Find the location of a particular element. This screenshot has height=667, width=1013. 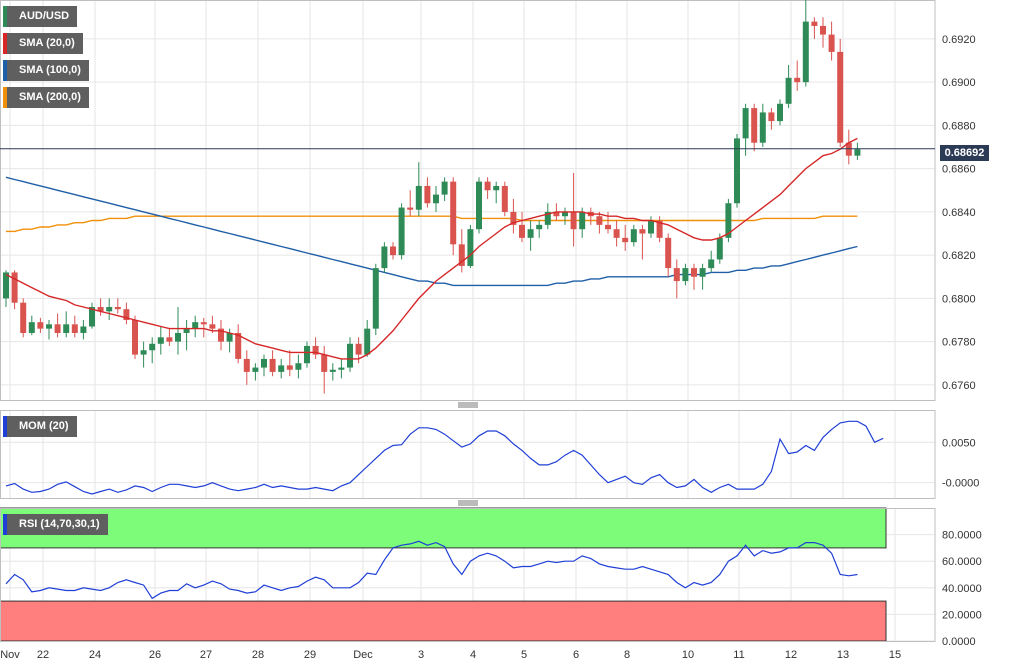

y-tick-label: 0.0050 is located at coordinates (959, 443).